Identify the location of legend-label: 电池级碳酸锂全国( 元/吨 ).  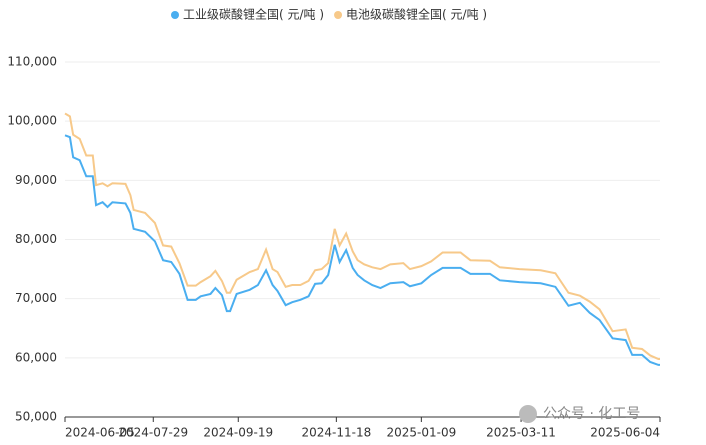
(416, 14).